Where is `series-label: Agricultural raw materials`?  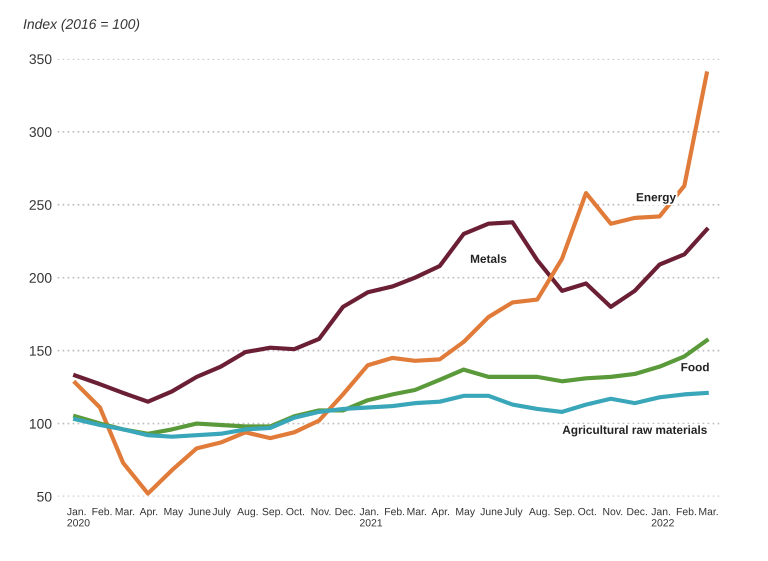 series-label: Agricultural raw materials is located at coordinates (634, 430).